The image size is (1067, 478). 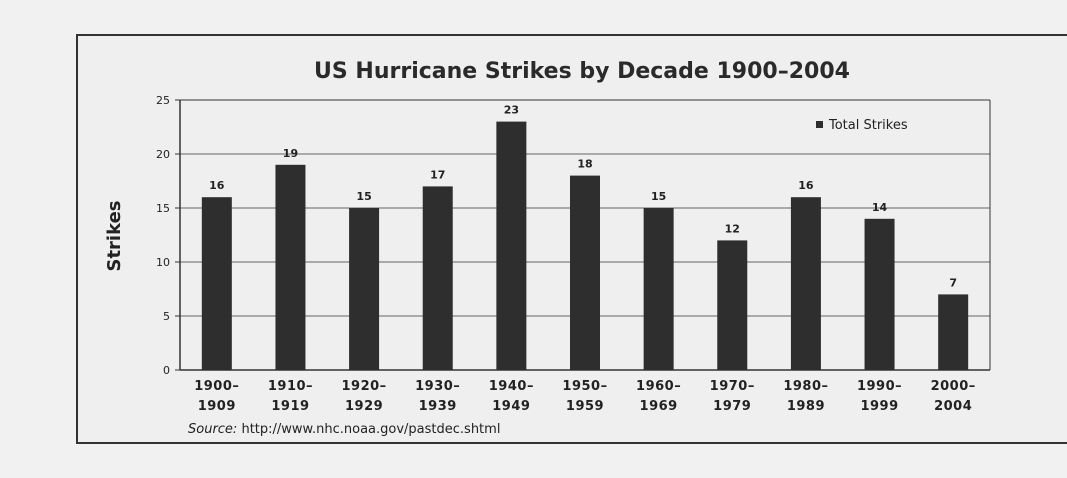 What do you see at coordinates (290, 153) in the screenshot?
I see `bar-value-label: 19` at bounding box center [290, 153].